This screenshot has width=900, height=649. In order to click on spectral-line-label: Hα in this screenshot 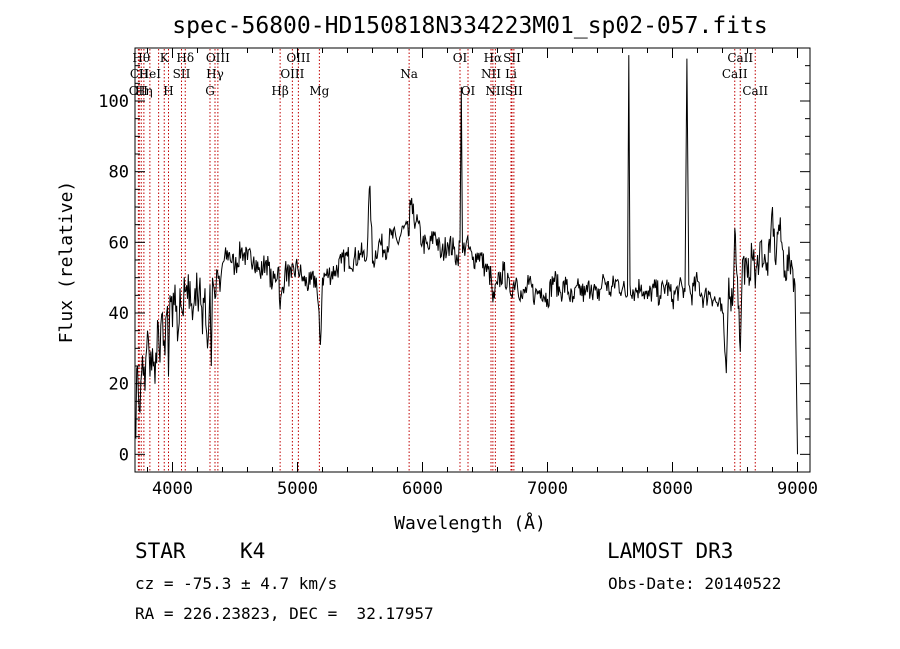, I will do `click(493, 58)`.